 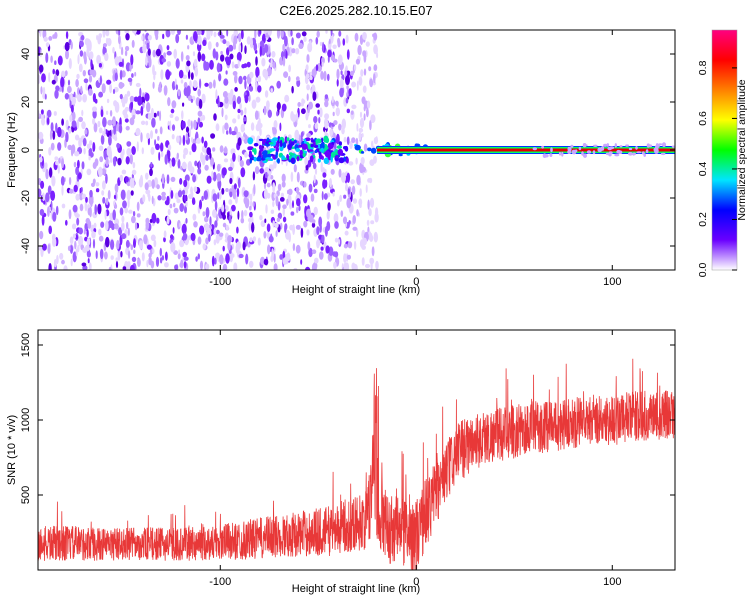 I want to click on snr-ytick-label: 1500, so click(x=26, y=345).